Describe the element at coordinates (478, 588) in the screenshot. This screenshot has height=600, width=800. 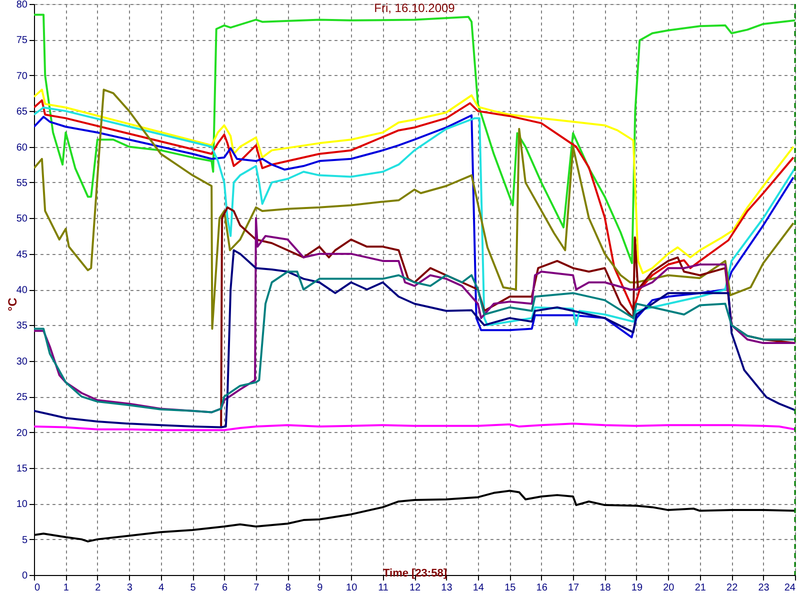
I see `x-tick-label: 14` at that location.